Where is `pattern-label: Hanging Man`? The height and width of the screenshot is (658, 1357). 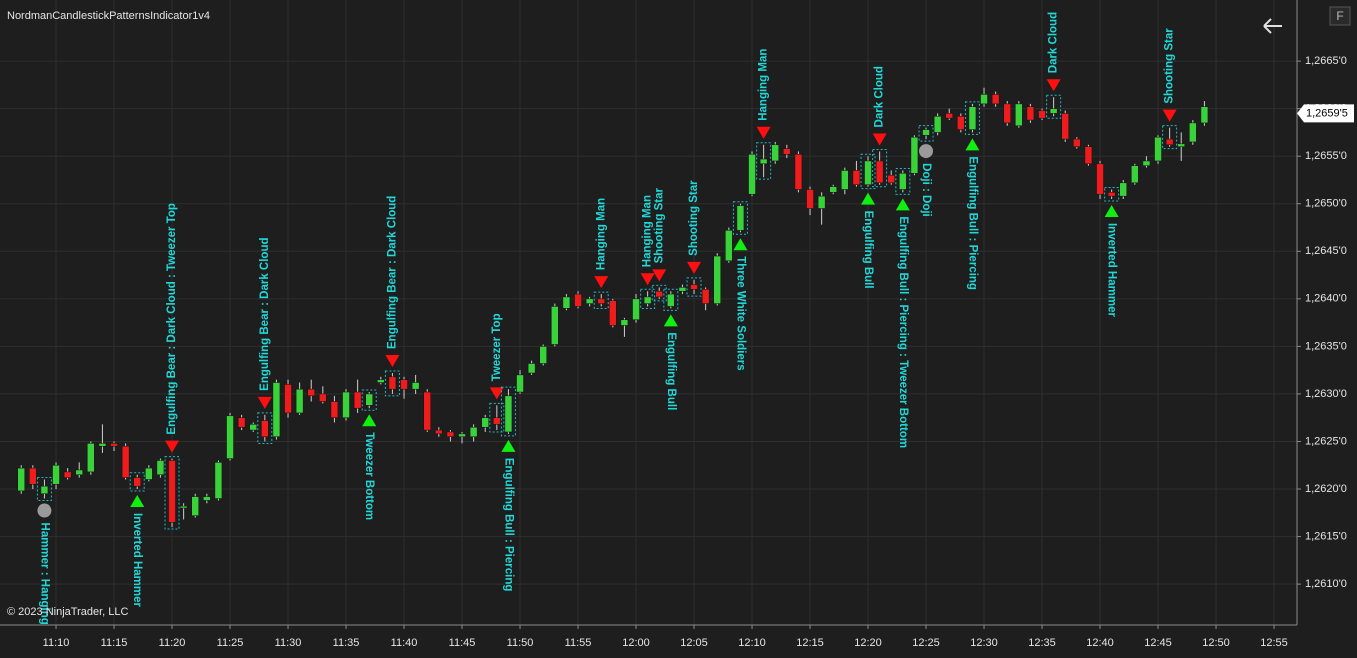
pattern-label: Hanging Man is located at coordinates (648, 231).